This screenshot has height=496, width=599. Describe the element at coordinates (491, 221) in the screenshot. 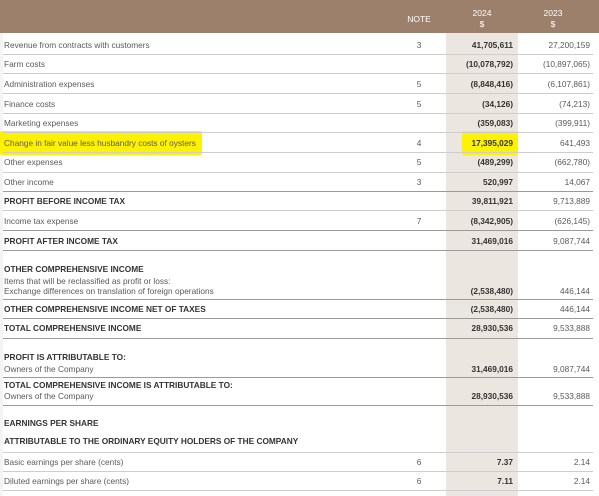

I see `row-value-2024-income-tax: (8,342,905)` at that location.